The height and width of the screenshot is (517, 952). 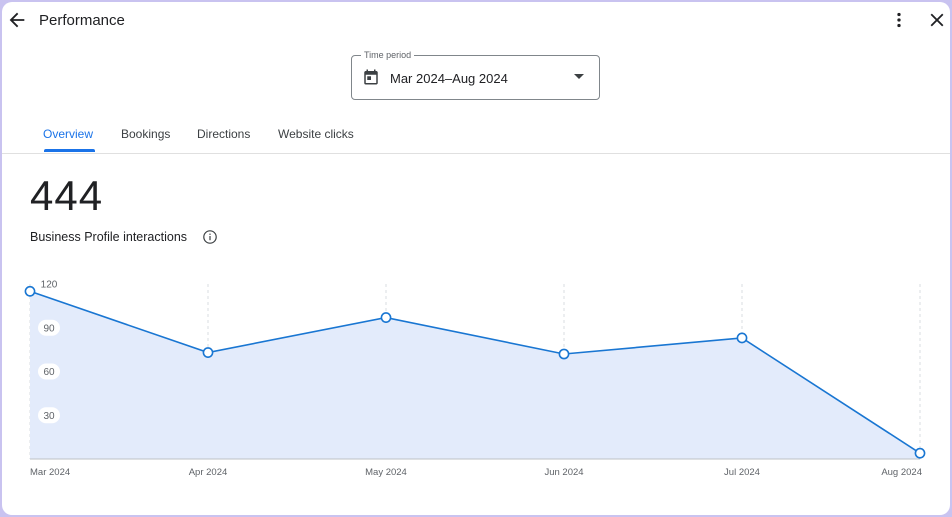 I want to click on x-tick-label-1: Apr 2024, so click(x=208, y=472).